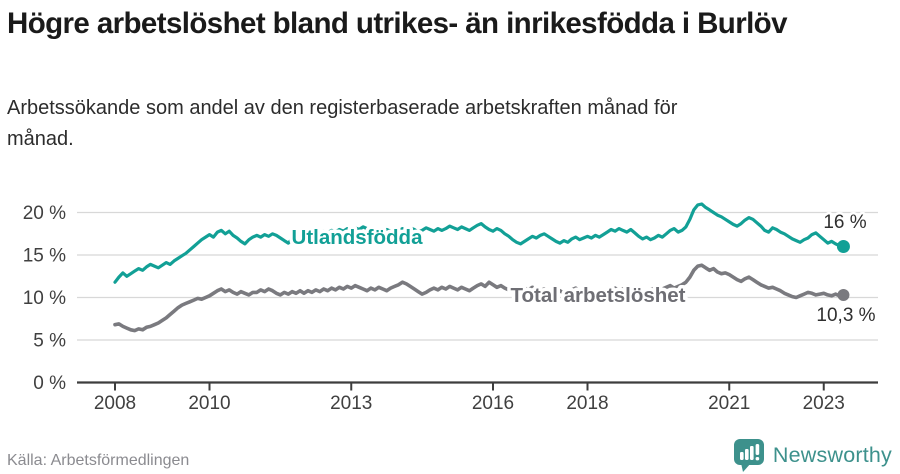 This screenshot has height=474, width=900. I want to click on newsworthy-chart-bubble-icon, so click(748, 455).